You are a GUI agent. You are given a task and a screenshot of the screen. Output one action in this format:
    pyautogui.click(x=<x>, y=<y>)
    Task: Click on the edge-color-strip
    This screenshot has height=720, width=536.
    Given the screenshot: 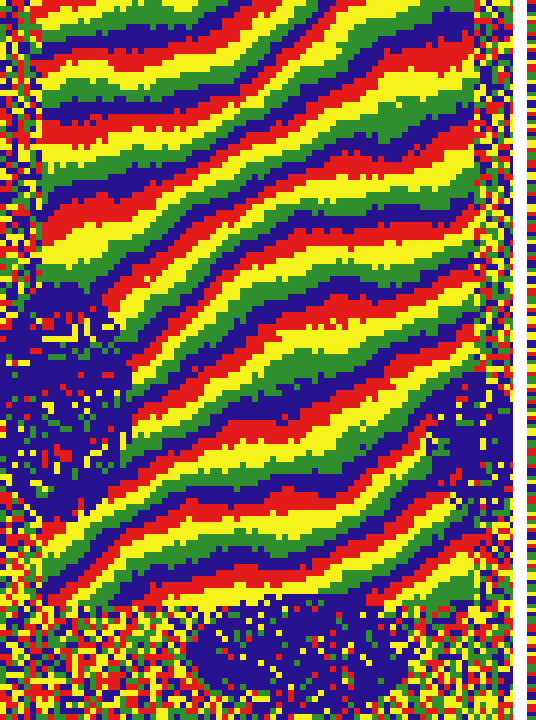 What is the action you would take?
    pyautogui.click(x=531, y=360)
    